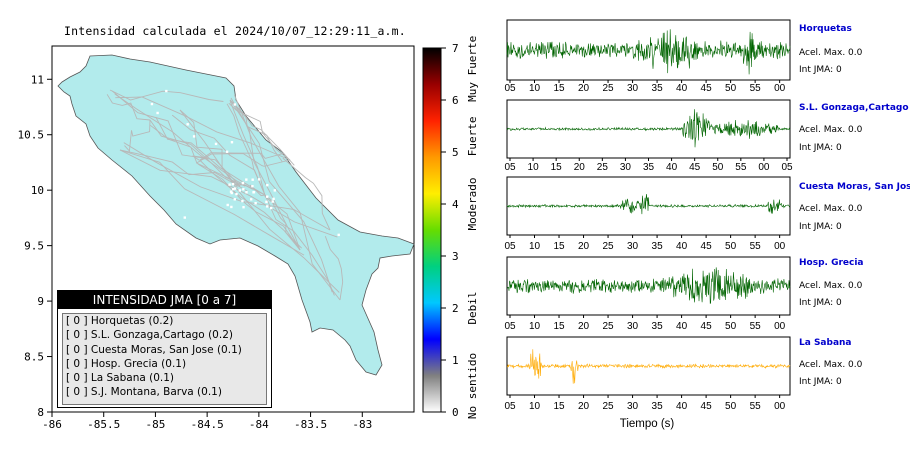 This screenshot has height=460, width=910. I want to click on colorbar, so click(432, 230).